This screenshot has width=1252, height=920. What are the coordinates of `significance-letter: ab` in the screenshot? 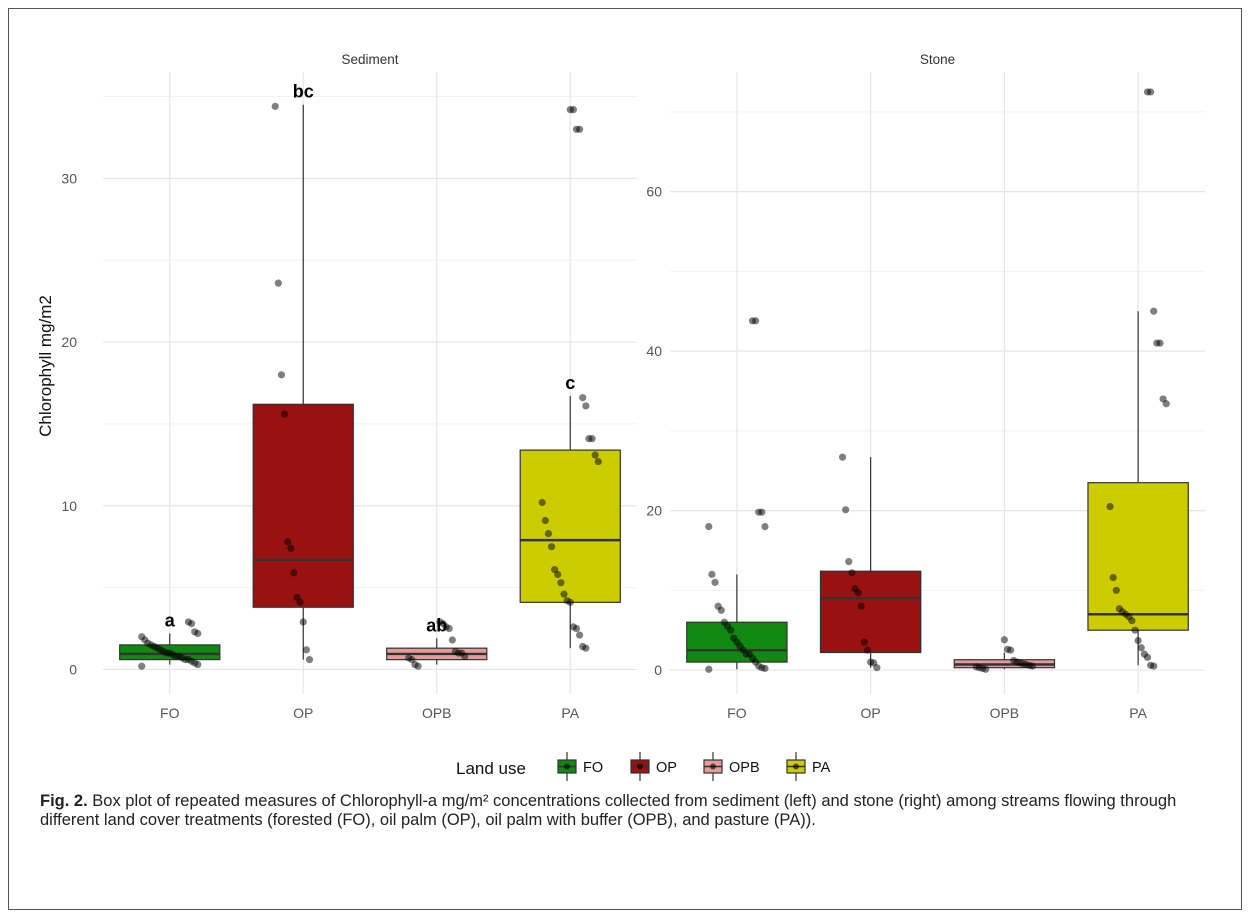 It's located at (436, 625).